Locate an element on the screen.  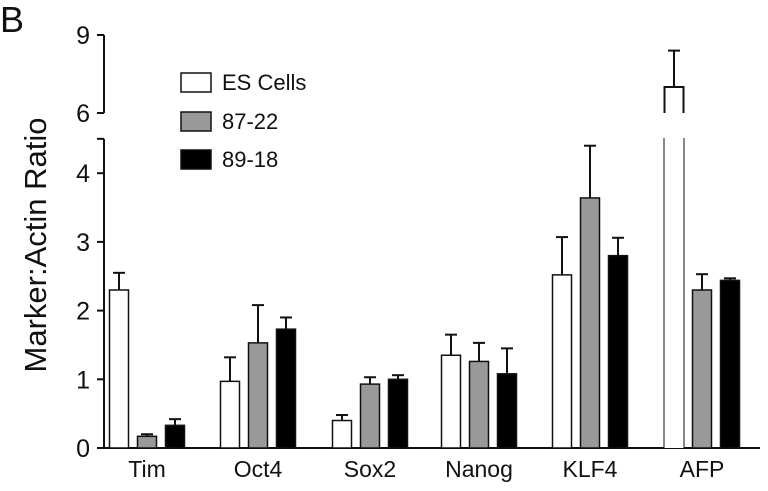
x-tick-label: Oct4 is located at coordinates (258, 469).